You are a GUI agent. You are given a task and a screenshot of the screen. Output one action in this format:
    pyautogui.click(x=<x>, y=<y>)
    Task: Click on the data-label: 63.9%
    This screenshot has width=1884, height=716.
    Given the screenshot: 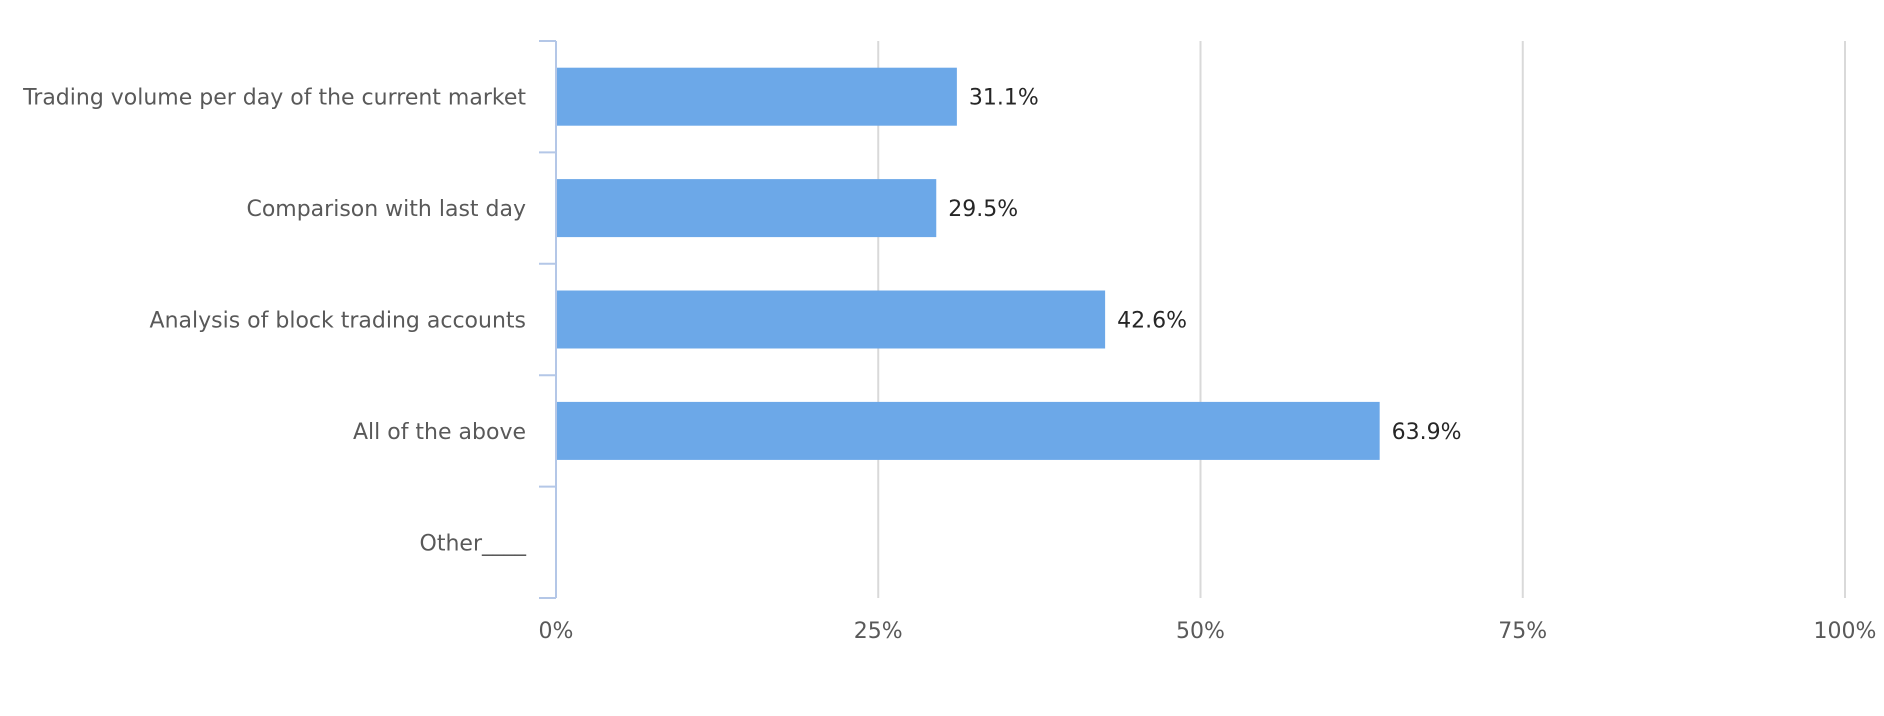 What is the action you would take?
    pyautogui.click(x=1427, y=432)
    